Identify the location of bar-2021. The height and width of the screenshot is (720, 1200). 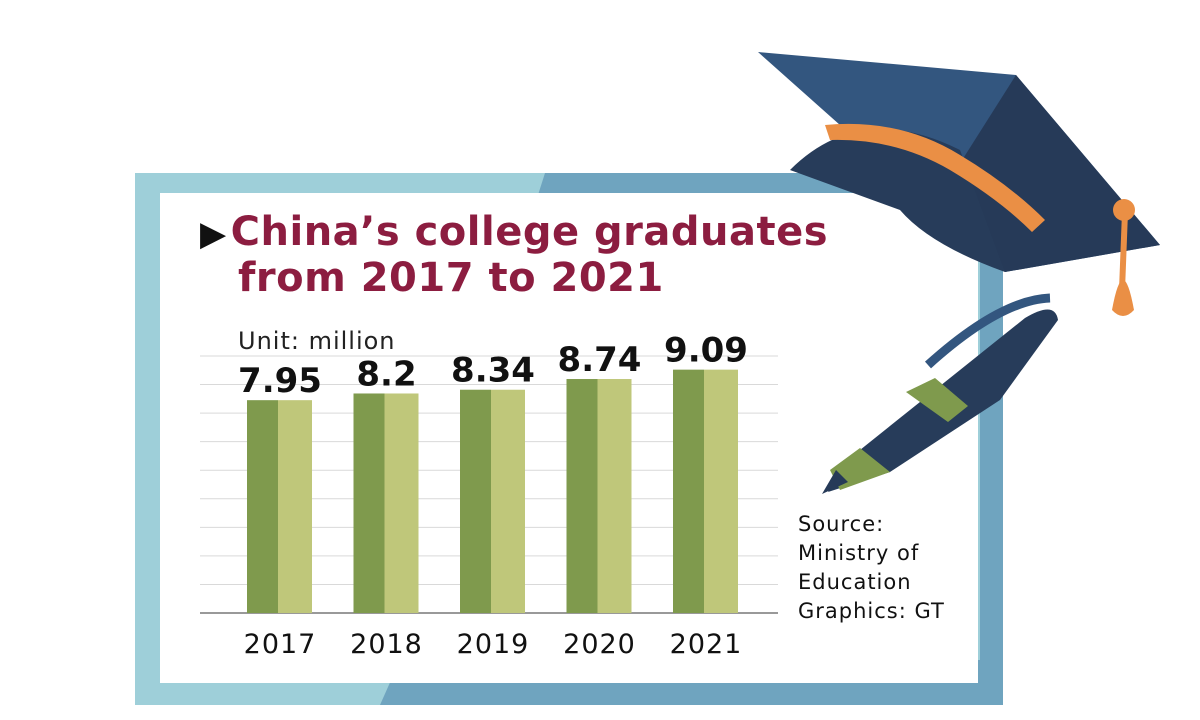
(705, 491).